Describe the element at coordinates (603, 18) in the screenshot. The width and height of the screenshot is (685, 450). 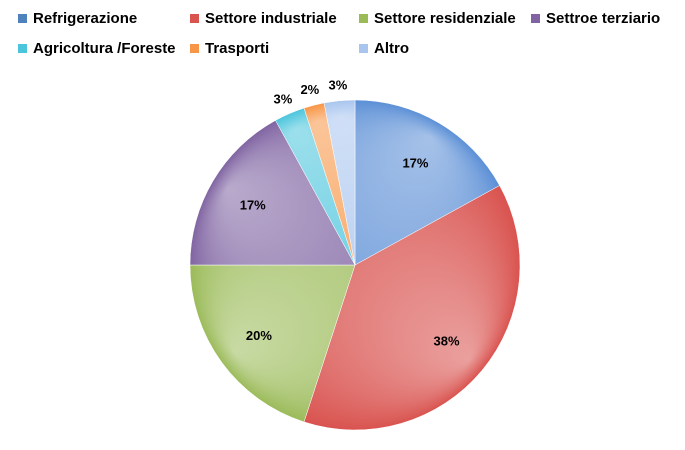
I see `legend-label: Settroe terziario` at that location.